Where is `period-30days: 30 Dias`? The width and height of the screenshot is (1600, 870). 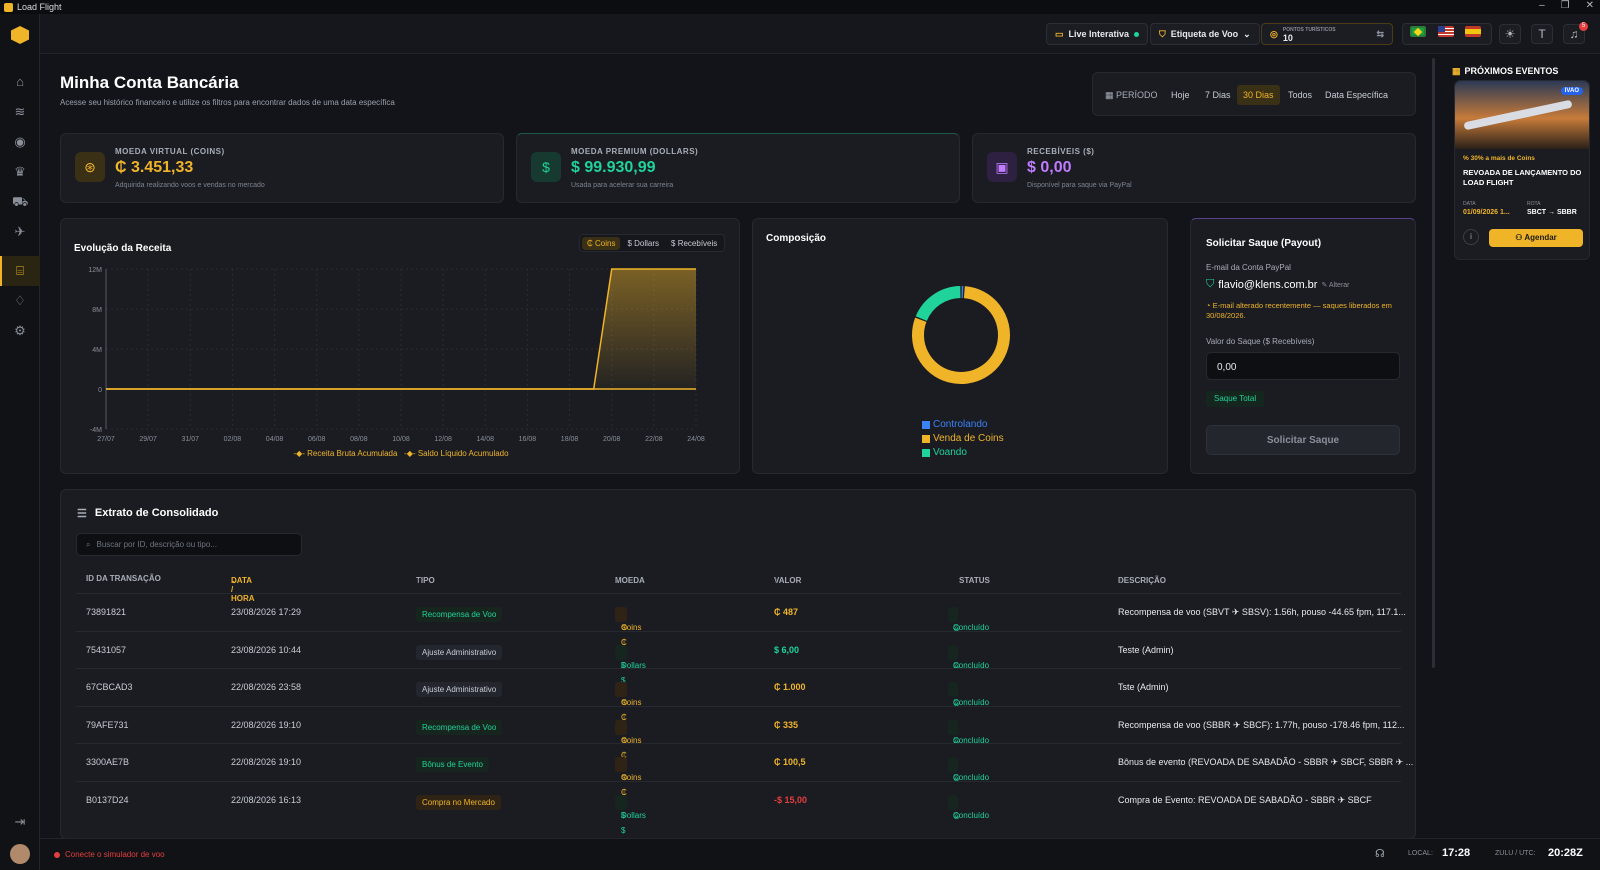 period-30days: 30 Dias is located at coordinates (1258, 95).